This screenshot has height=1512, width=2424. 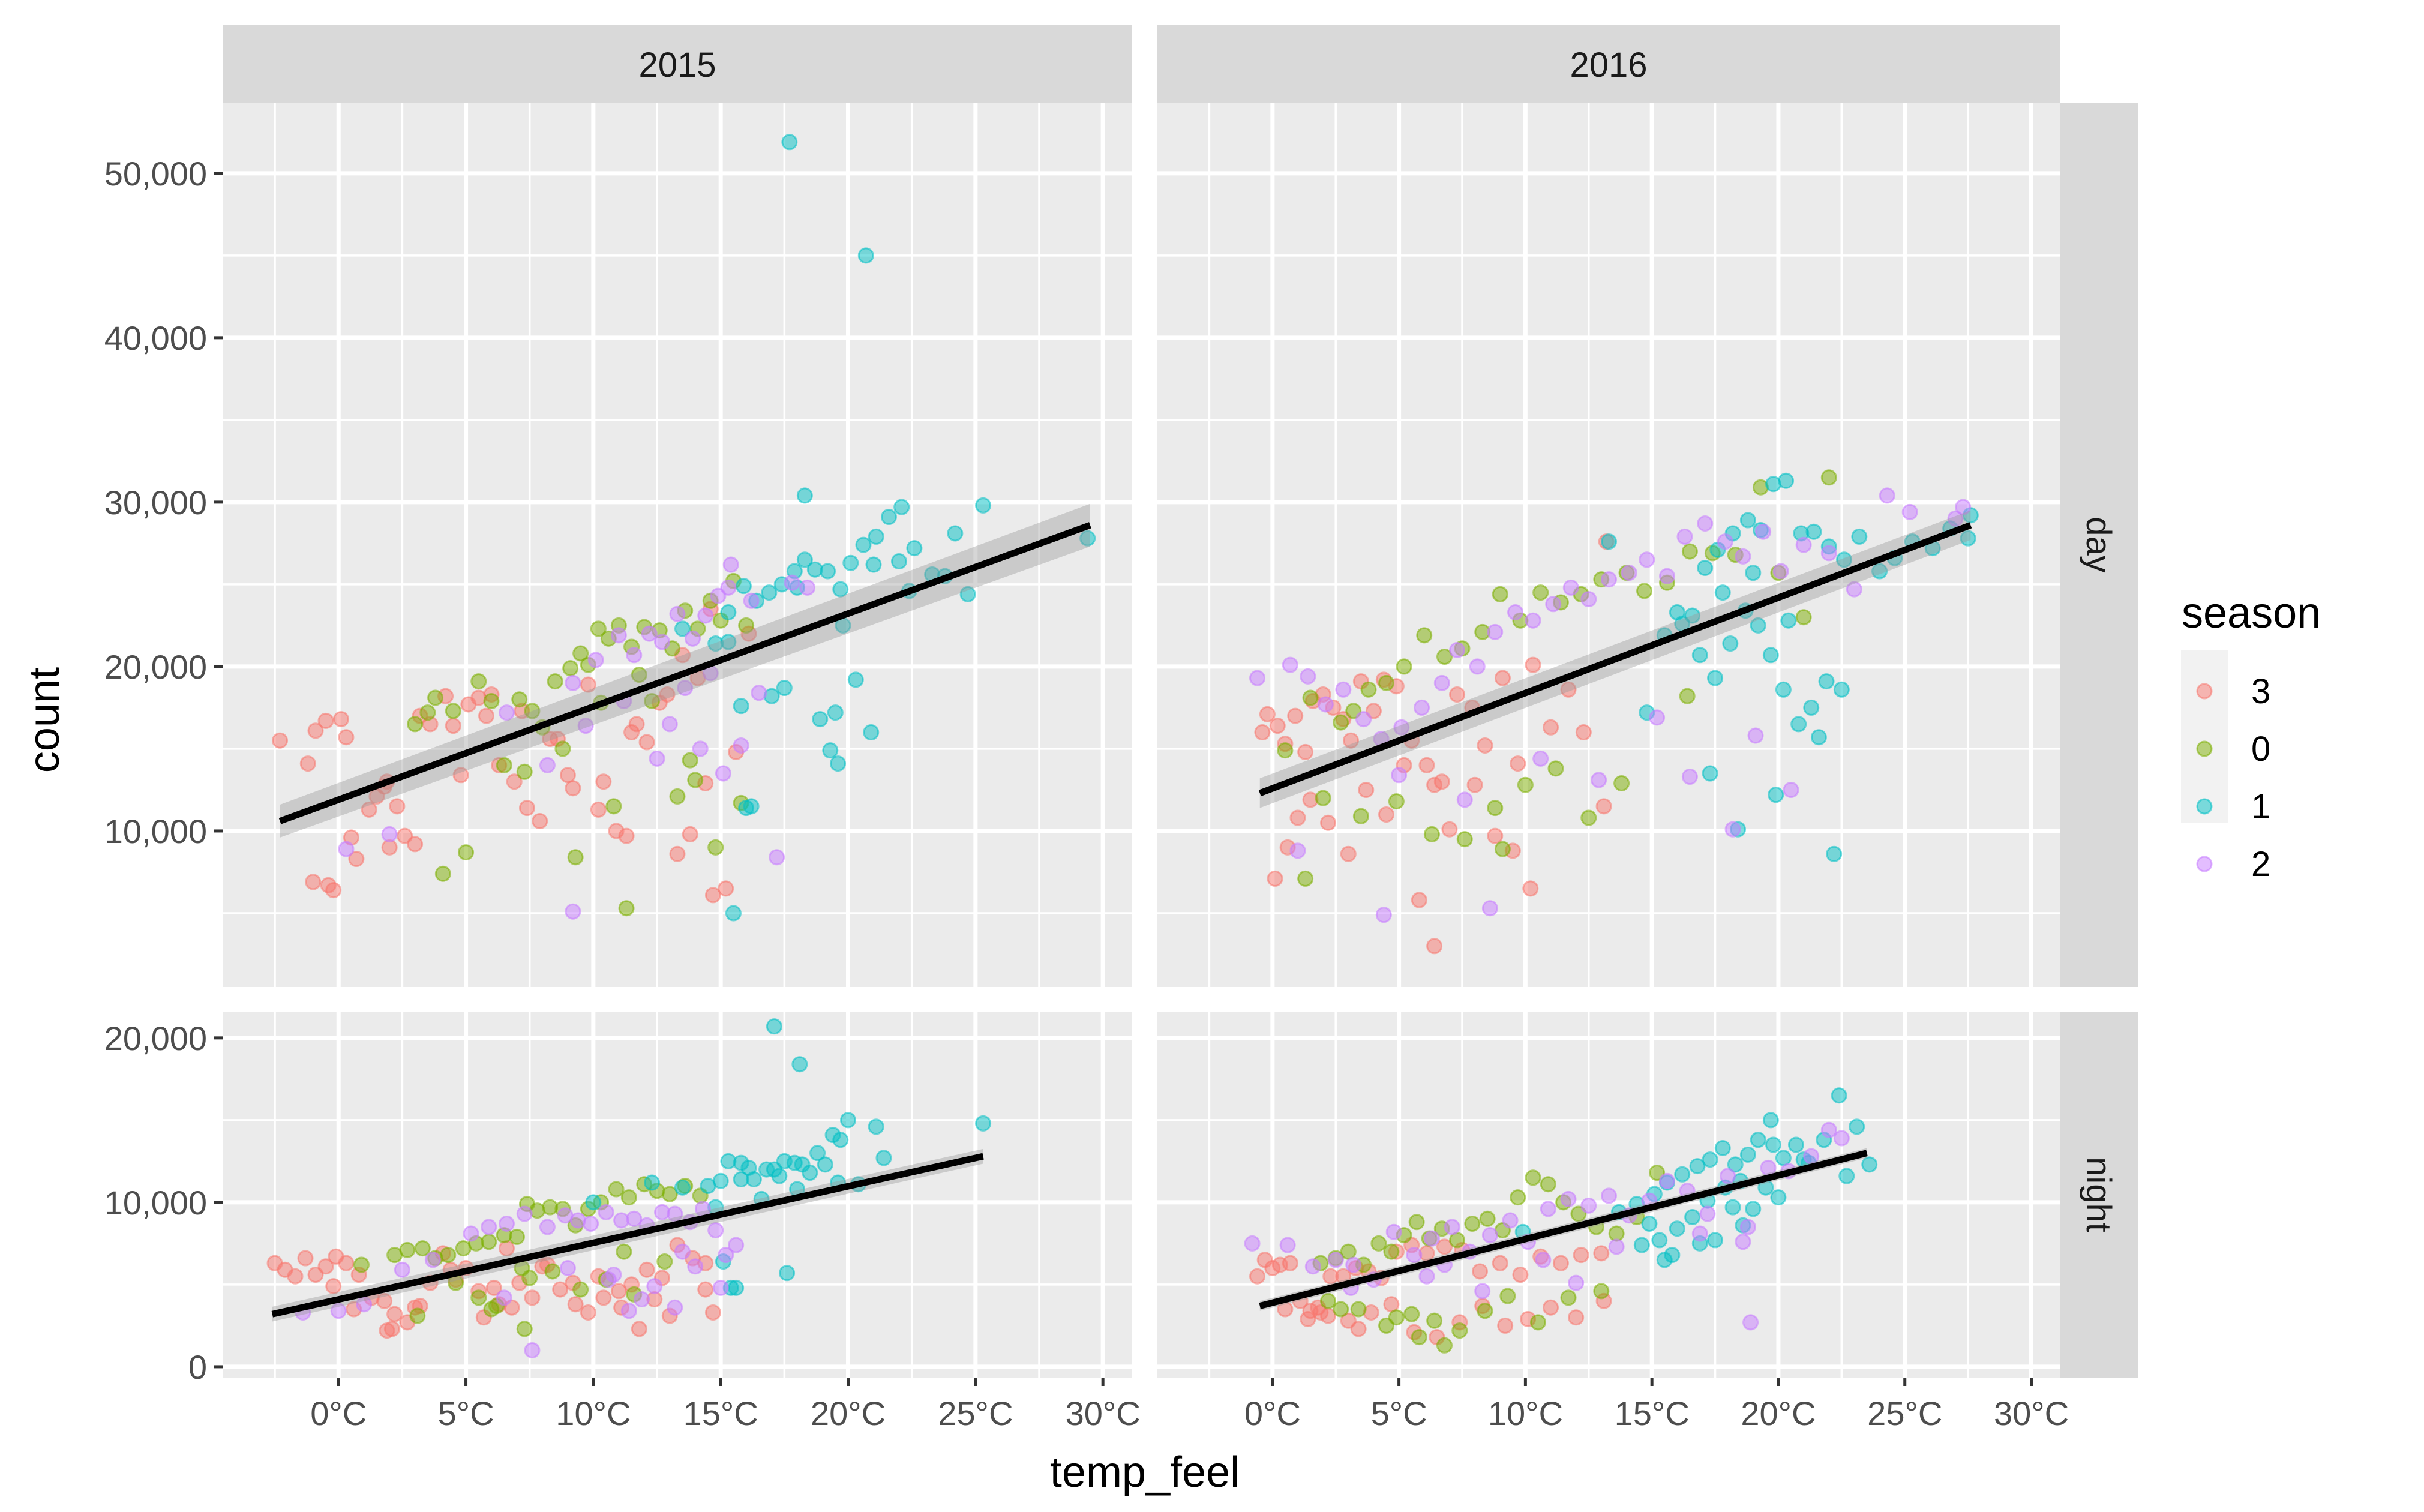 I want to click on y-tick-label: 0, so click(x=197, y=1367).